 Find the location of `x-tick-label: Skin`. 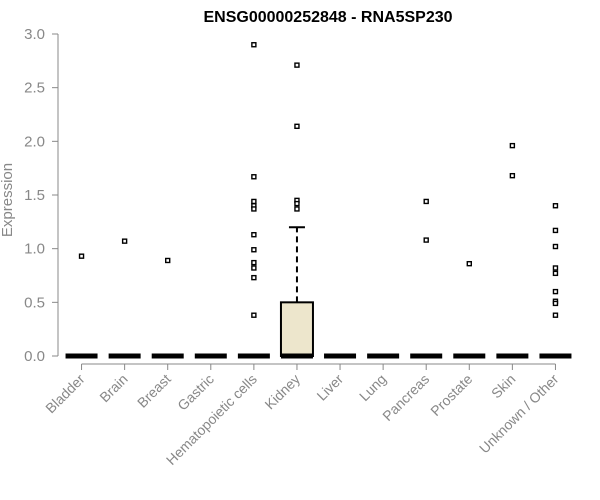

x-tick-label: Skin is located at coordinates (503, 386).